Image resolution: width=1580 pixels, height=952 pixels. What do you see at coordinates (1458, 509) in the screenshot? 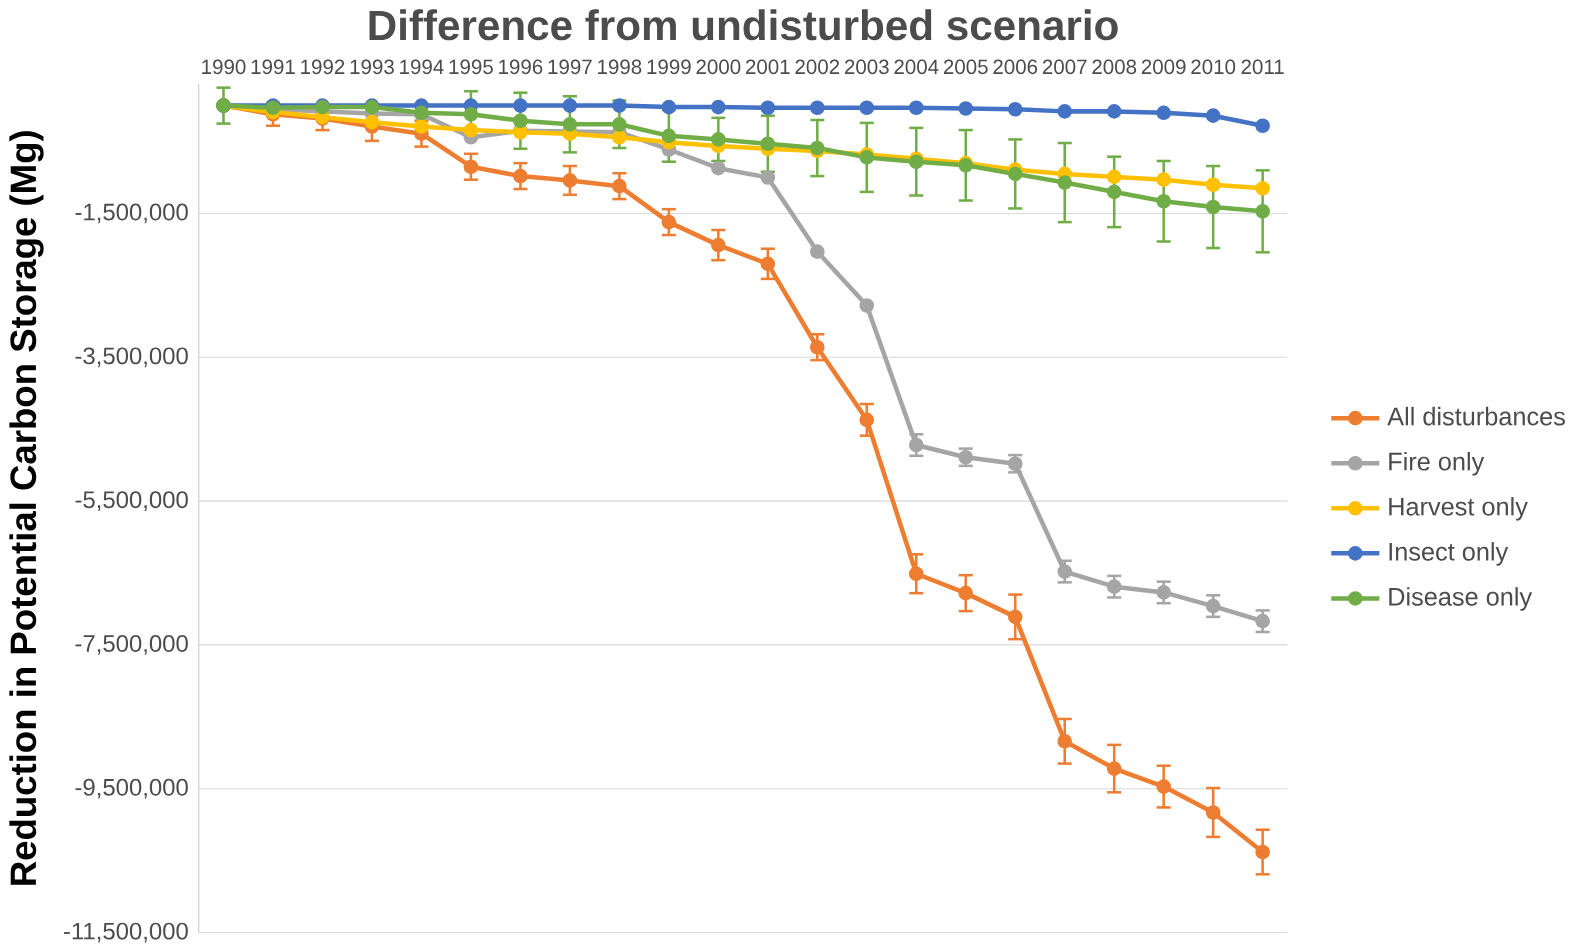
I see `legend-label: Harvest only` at bounding box center [1458, 509].